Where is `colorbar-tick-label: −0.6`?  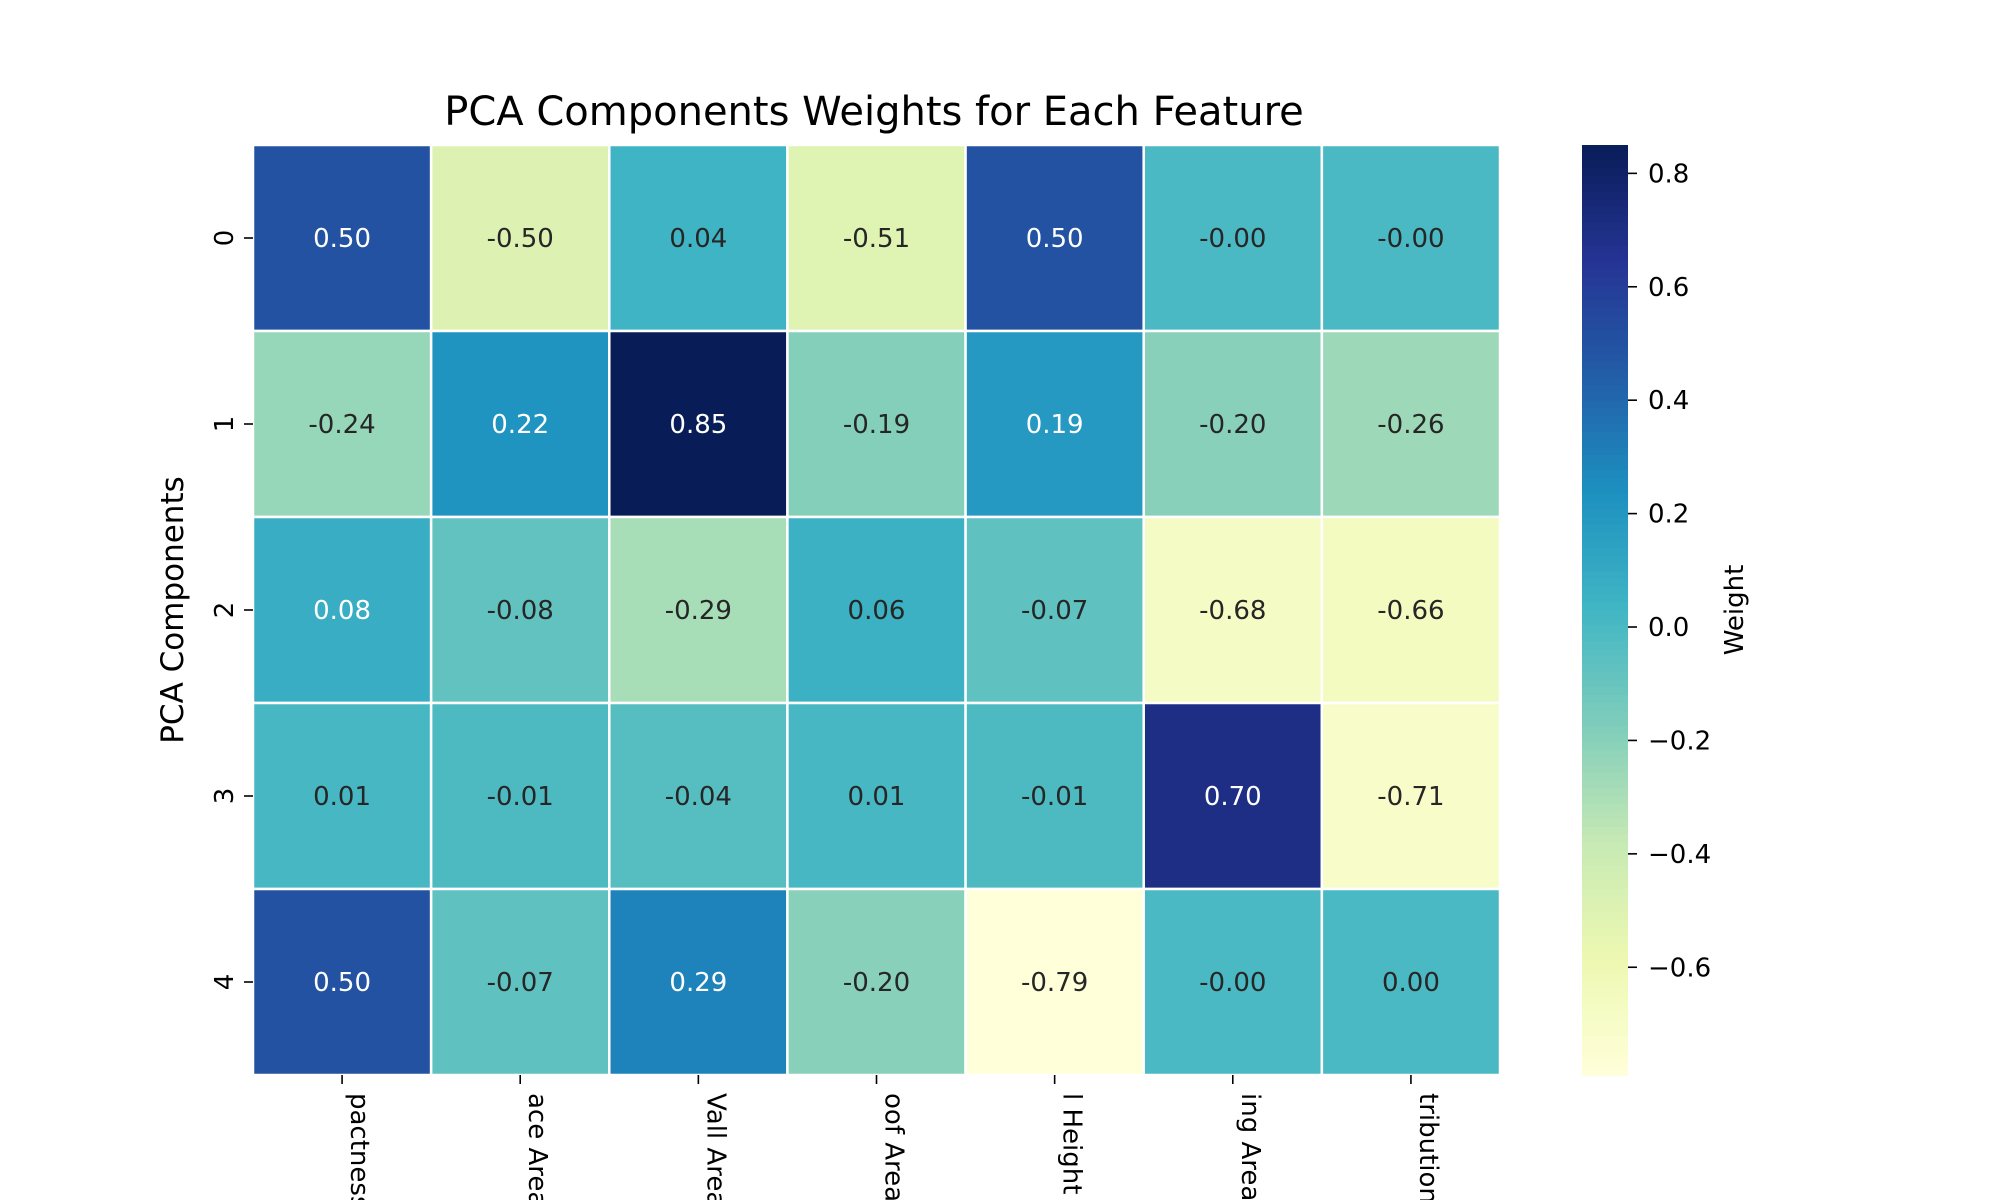 colorbar-tick-label: −0.6 is located at coordinates (1679, 968).